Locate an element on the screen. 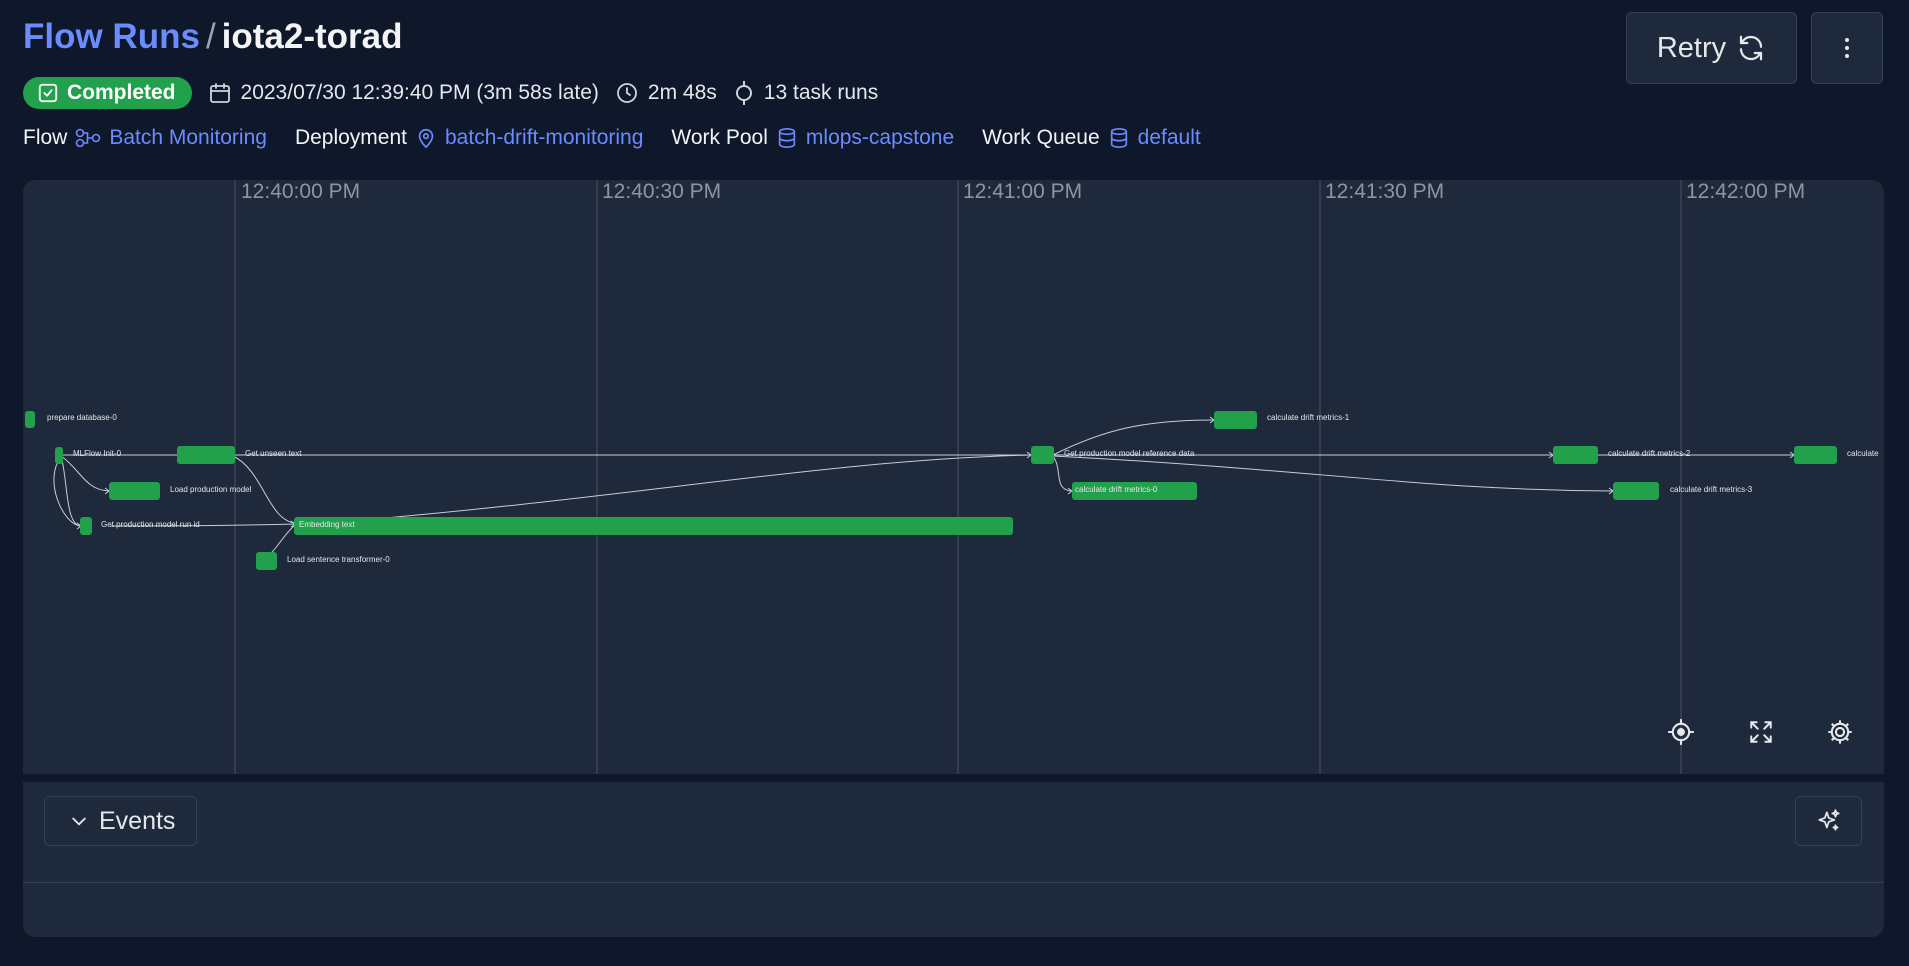  events-label: Events is located at coordinates (137, 820).